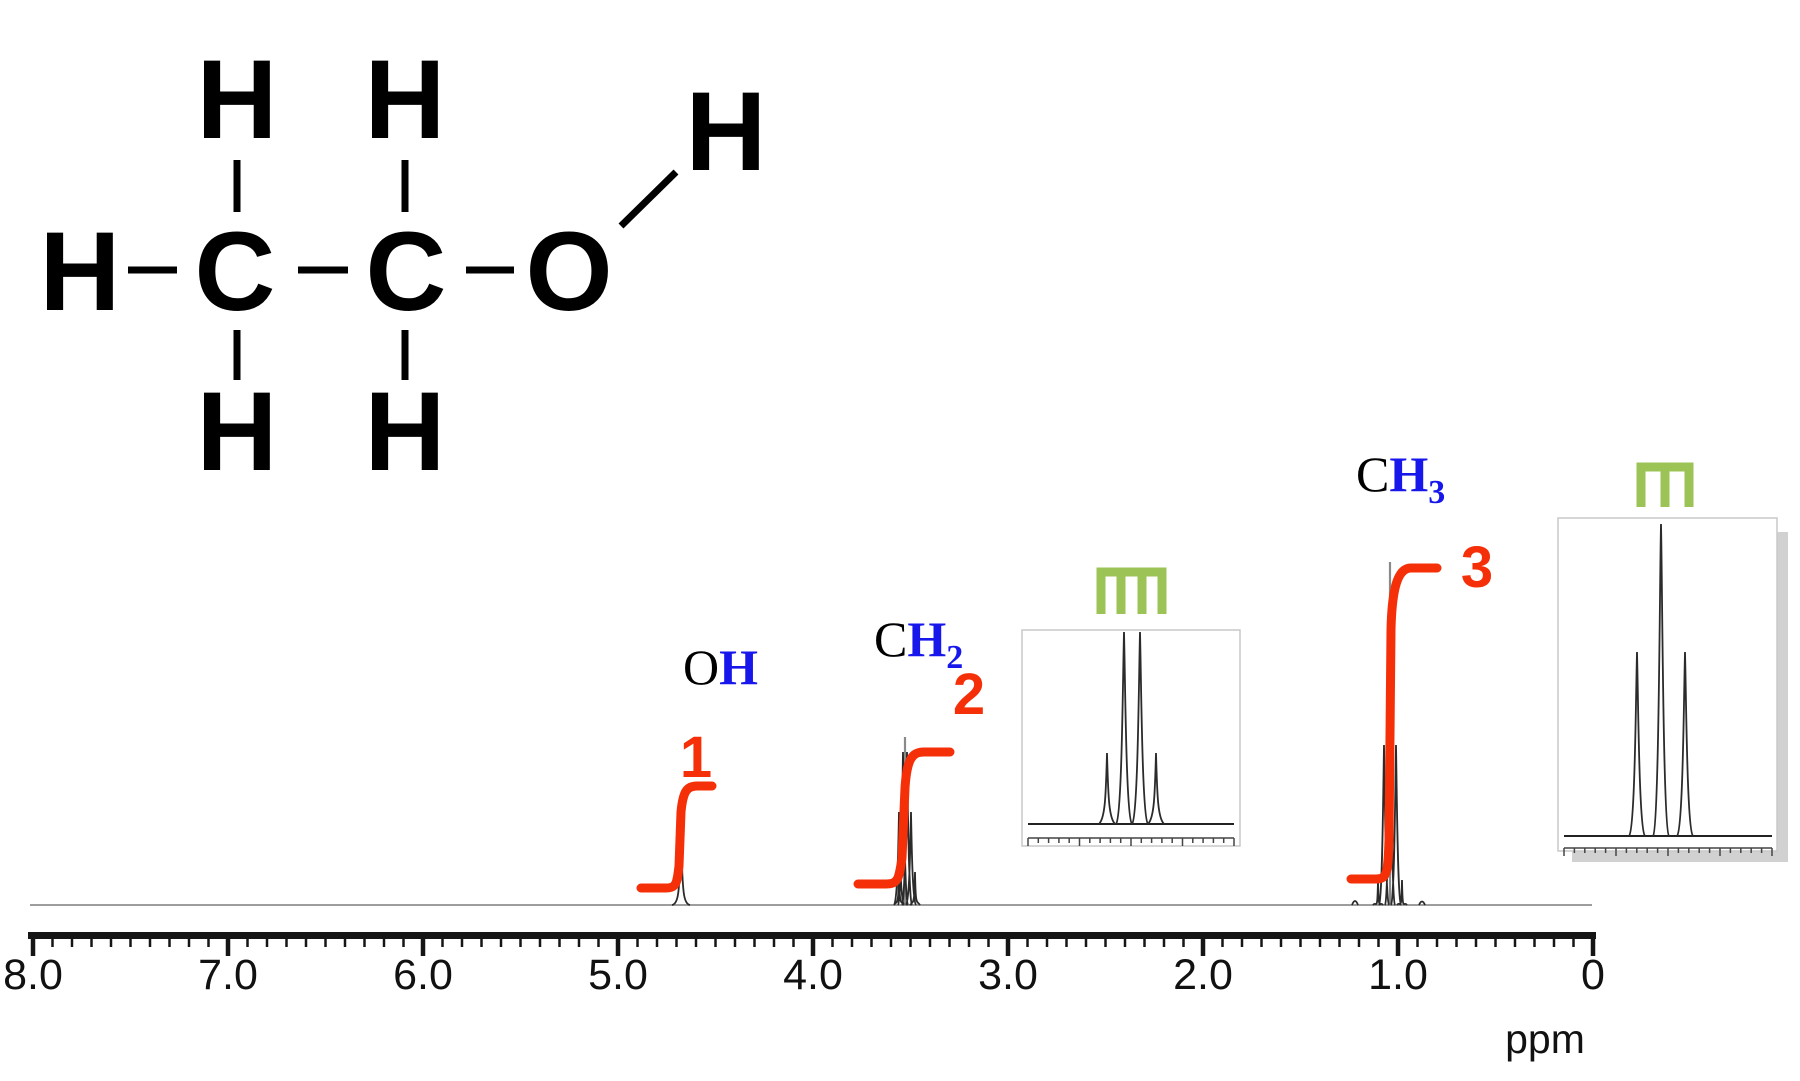 The image size is (1800, 1081). I want to click on x-axis: 8.0 7.0 6.0 5.0 4.0 3.0 2.0 1.0 0 ppm, so click(804, 997).